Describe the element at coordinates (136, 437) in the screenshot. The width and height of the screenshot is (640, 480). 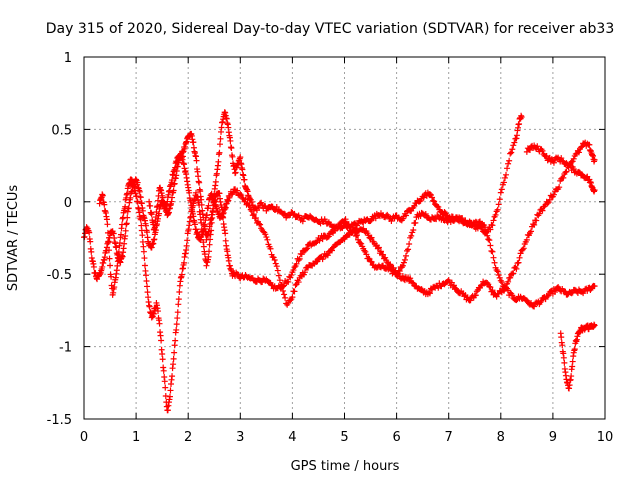
I see `x-tick-label: 1` at that location.